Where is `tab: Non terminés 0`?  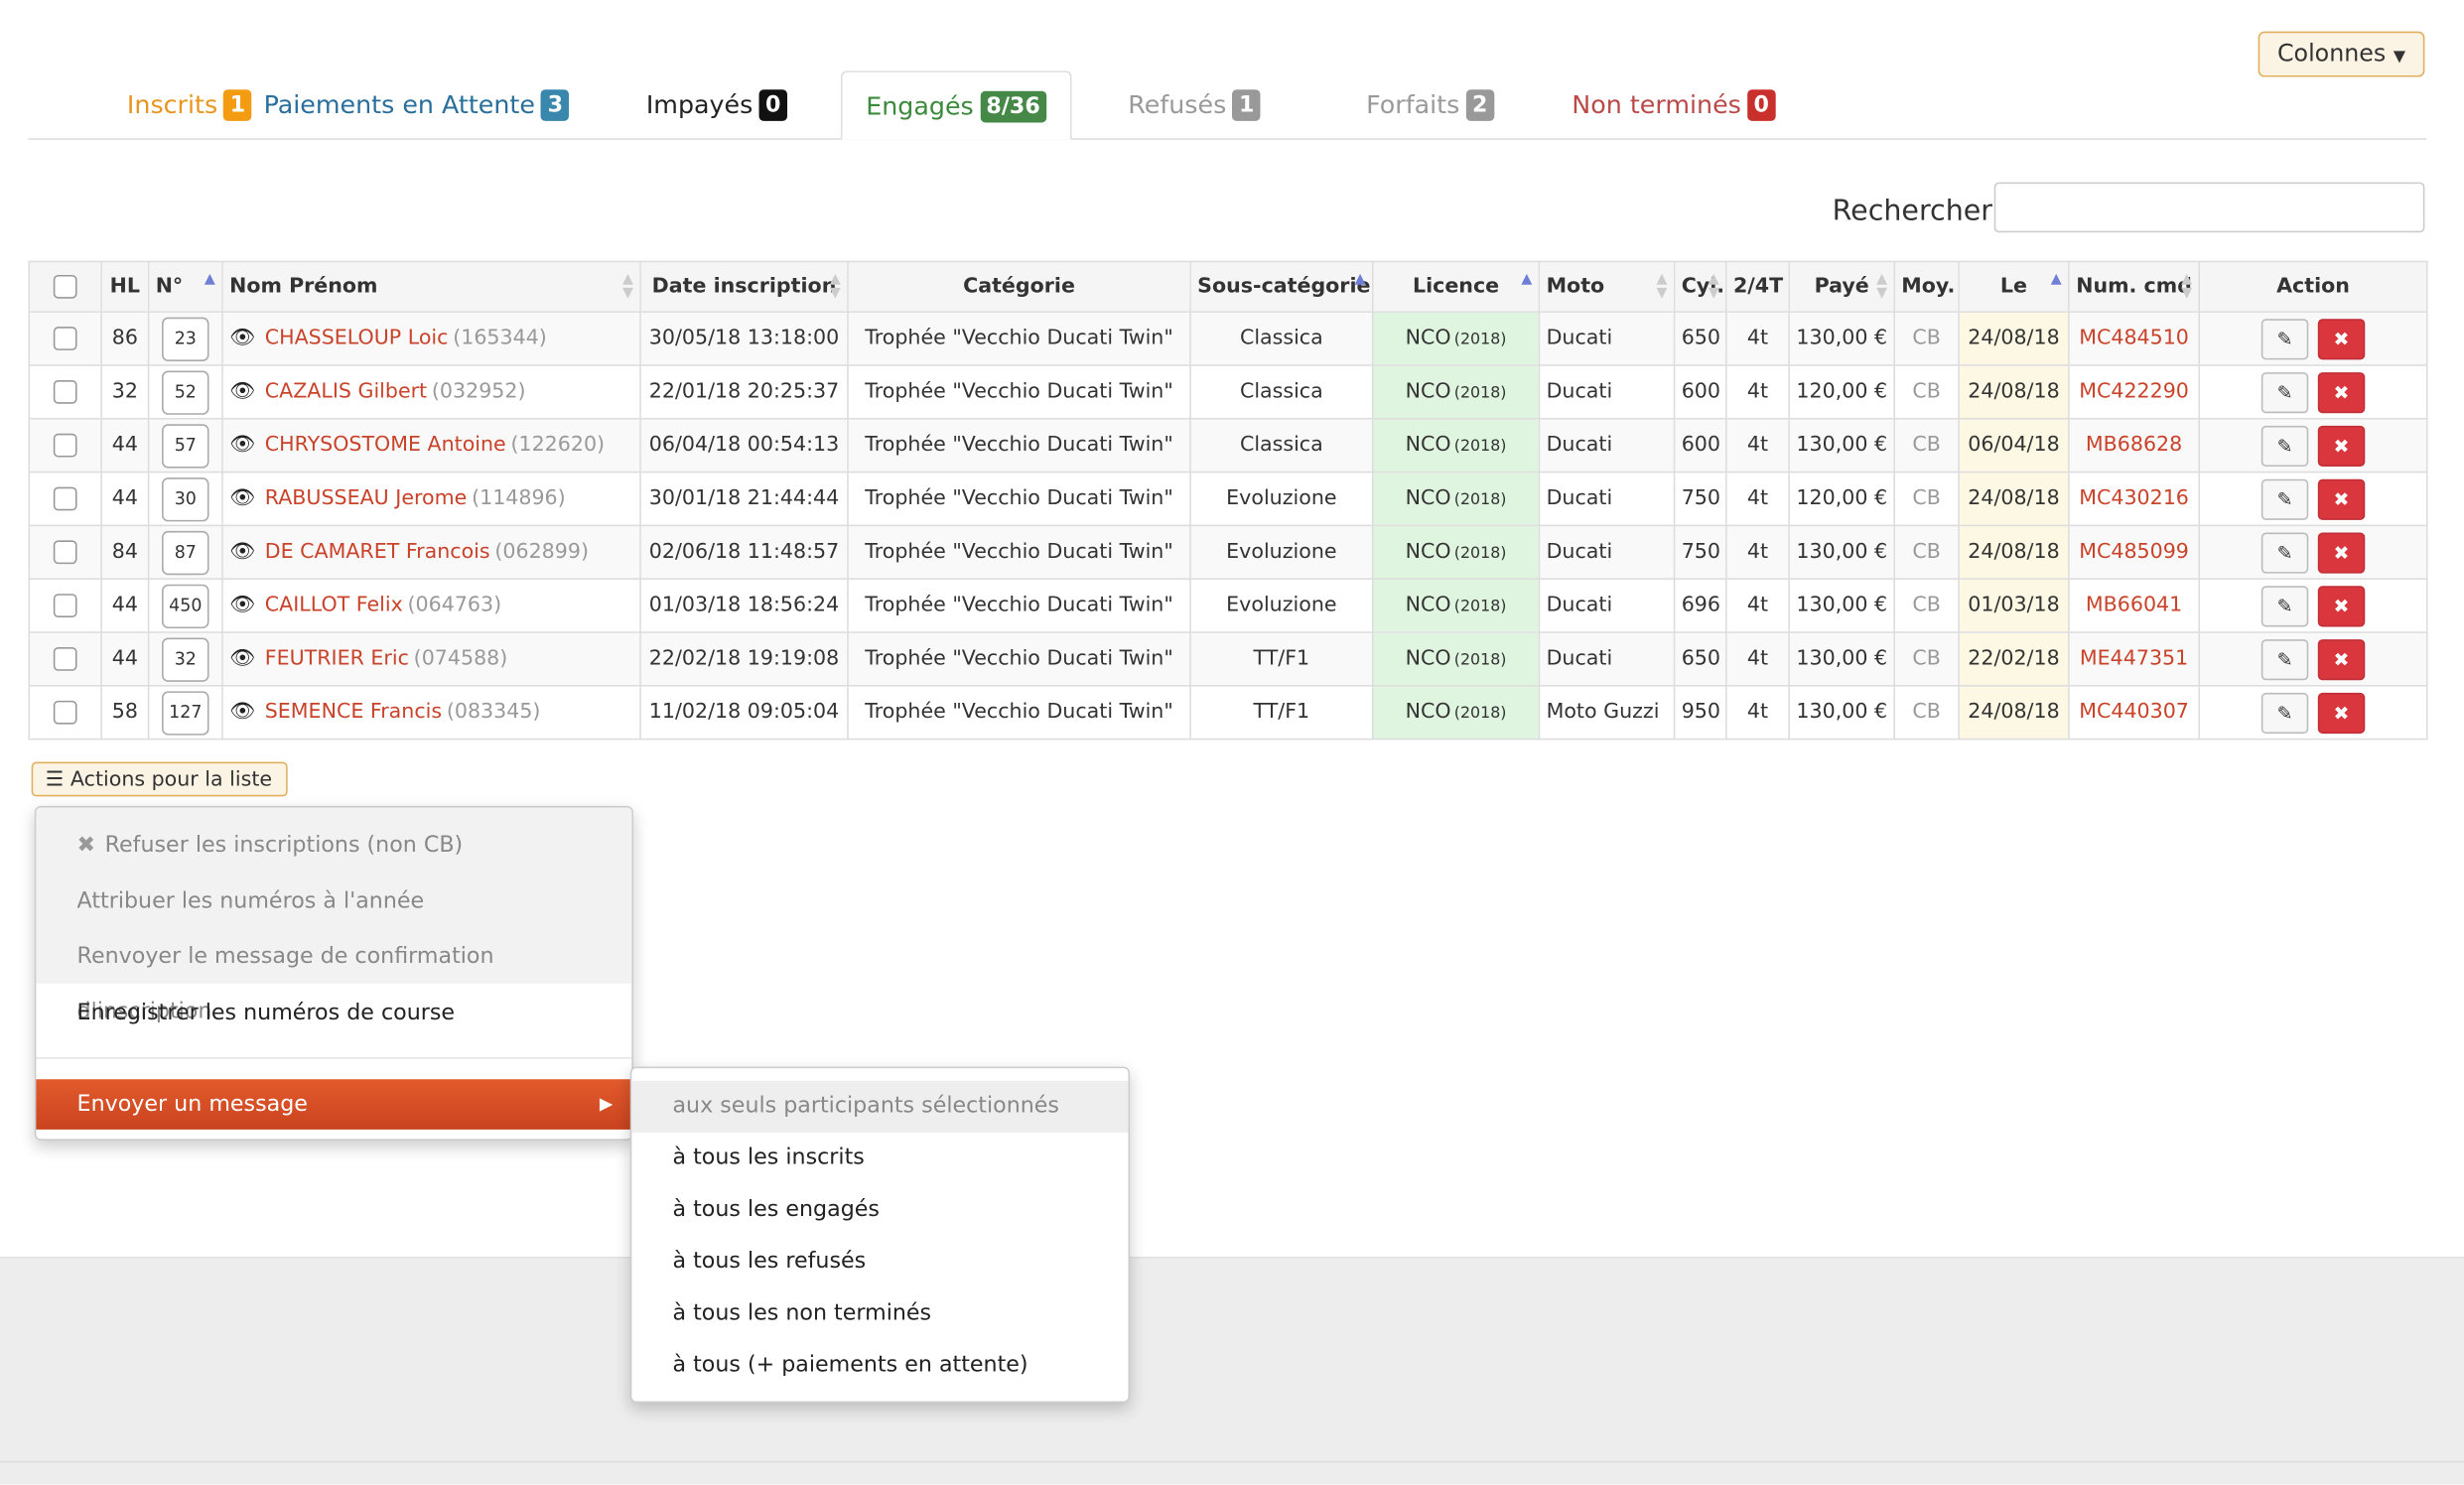
tab: Non terminés 0 is located at coordinates (1673, 105).